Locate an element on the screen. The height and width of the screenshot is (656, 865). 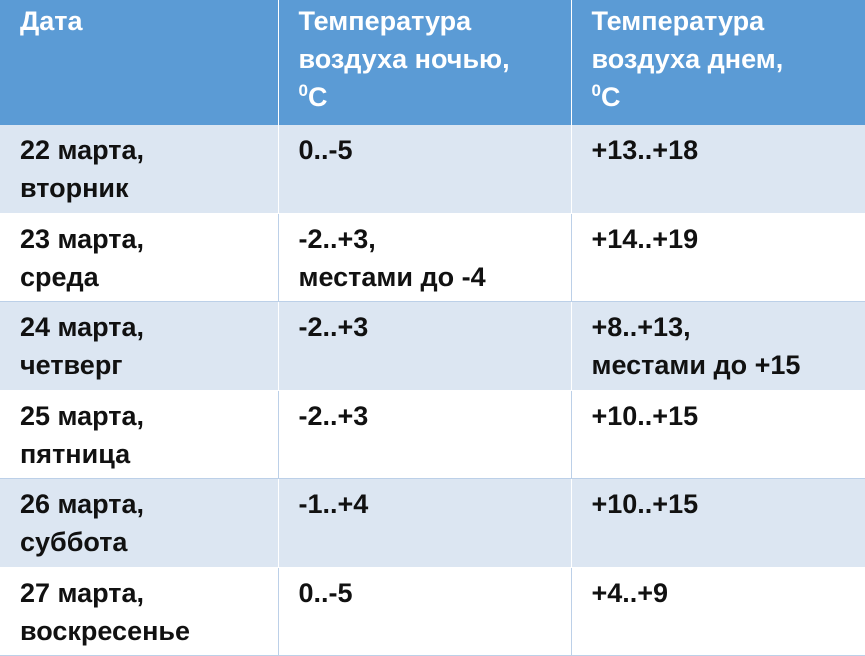
table-row: 26 марта, суббота -1..+4 +10..+15 is located at coordinates (432, 523).